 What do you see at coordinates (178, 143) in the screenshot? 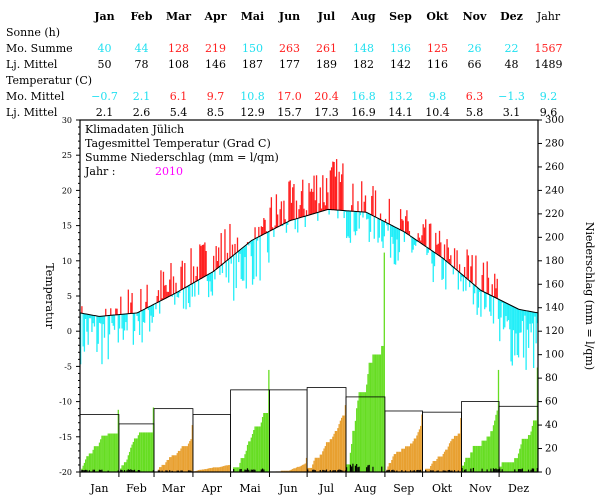
I see `chart-title-line: Tagesmittel Temperatur (Grad C)` at bounding box center [178, 143].